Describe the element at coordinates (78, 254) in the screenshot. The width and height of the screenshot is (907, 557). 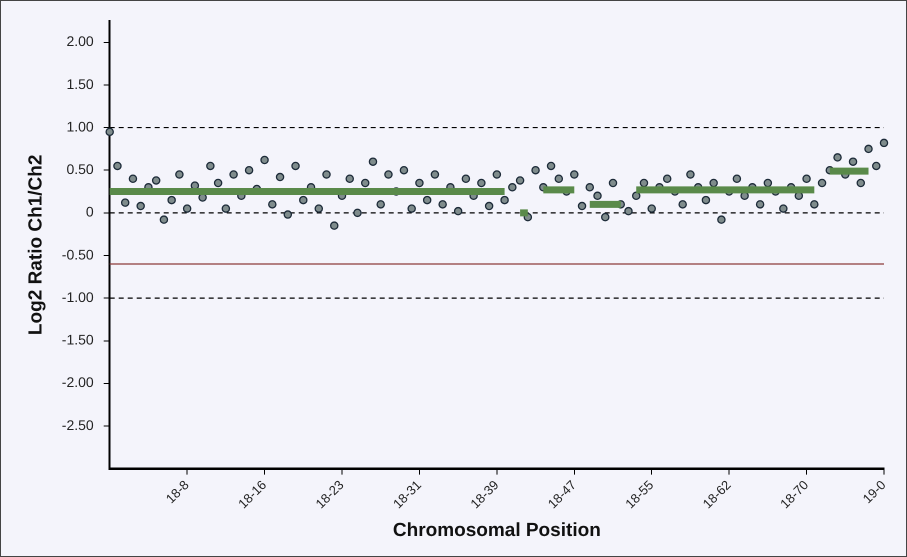
I see `y-tick-label: -0.50` at that location.